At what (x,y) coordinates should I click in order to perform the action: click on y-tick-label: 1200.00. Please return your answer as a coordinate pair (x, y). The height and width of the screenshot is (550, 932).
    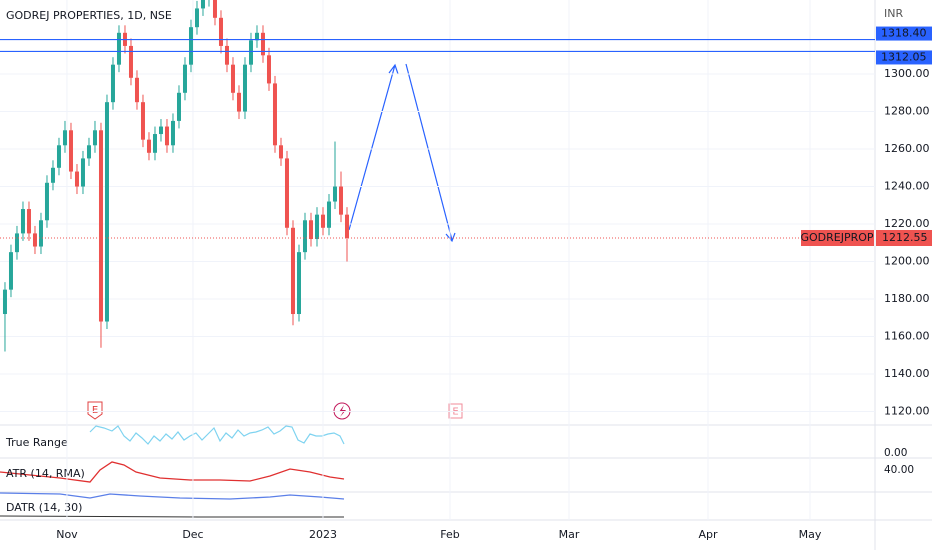
    Looking at the image, I should click on (907, 261).